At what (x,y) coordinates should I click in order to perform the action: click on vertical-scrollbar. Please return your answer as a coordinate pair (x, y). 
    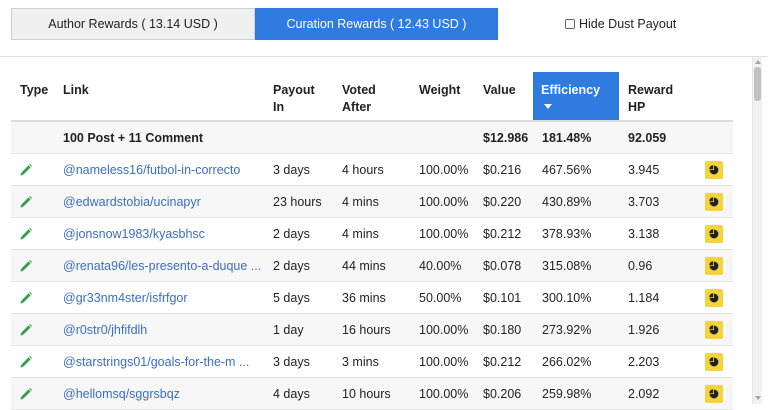
    Looking at the image, I should click on (757, 230).